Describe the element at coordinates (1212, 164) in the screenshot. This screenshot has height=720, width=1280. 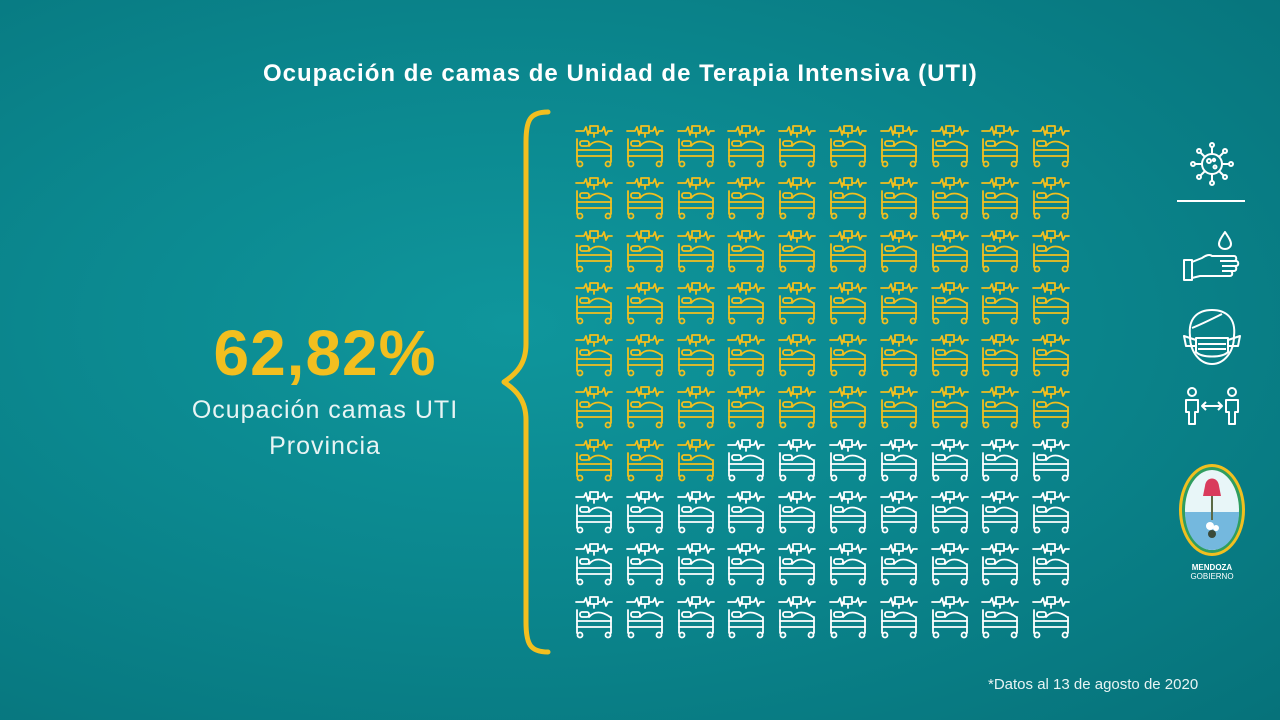
I see `virus-icon` at that location.